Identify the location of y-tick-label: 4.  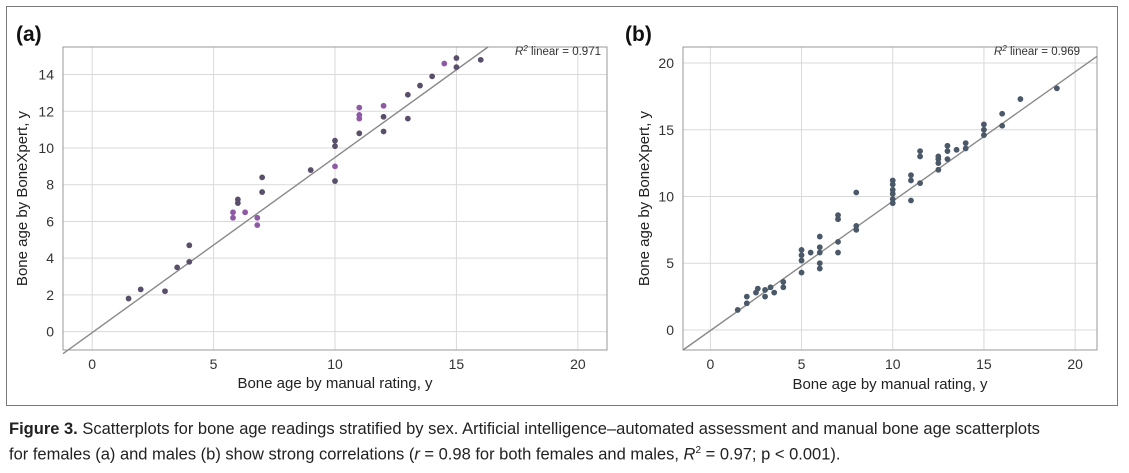
(50, 258).